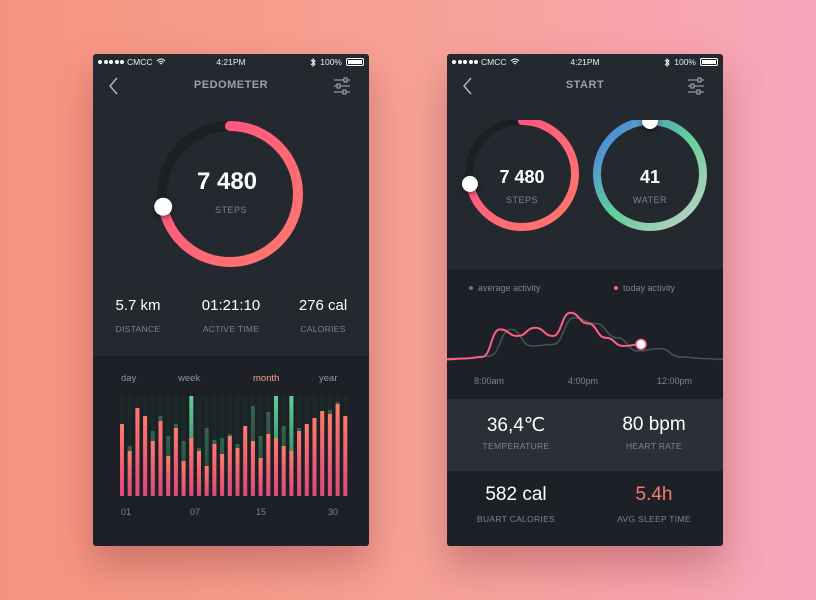 This screenshot has width=816, height=600. Describe the element at coordinates (231, 305) in the screenshot. I see `active-time-value: 01:21:10` at that location.